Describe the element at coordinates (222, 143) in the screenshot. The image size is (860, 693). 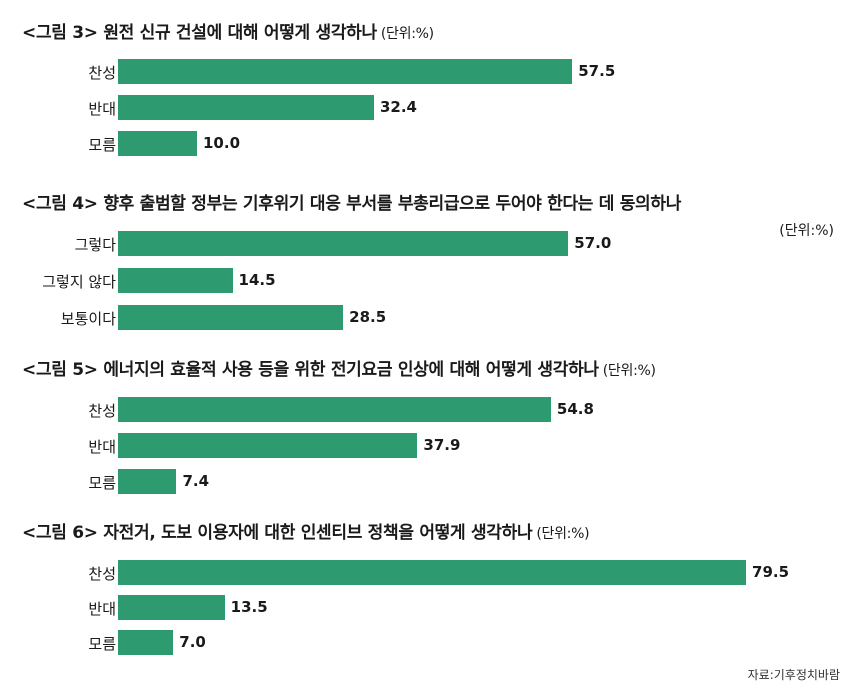
I see `chart-1-value-3: 10.0` at that location.